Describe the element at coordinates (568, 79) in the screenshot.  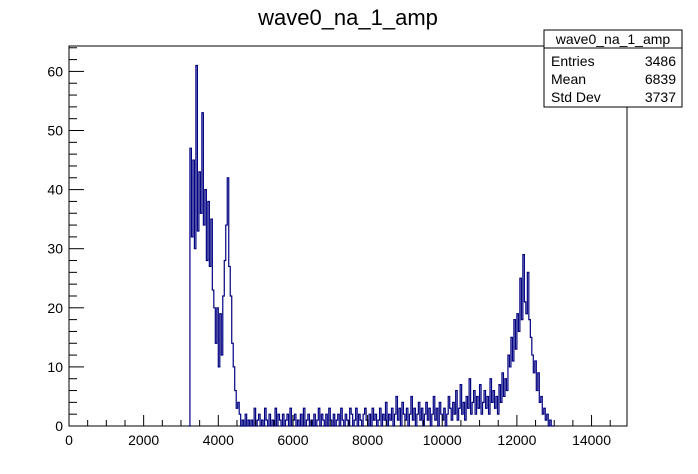
I see `stats-mean-label: Mean` at that location.